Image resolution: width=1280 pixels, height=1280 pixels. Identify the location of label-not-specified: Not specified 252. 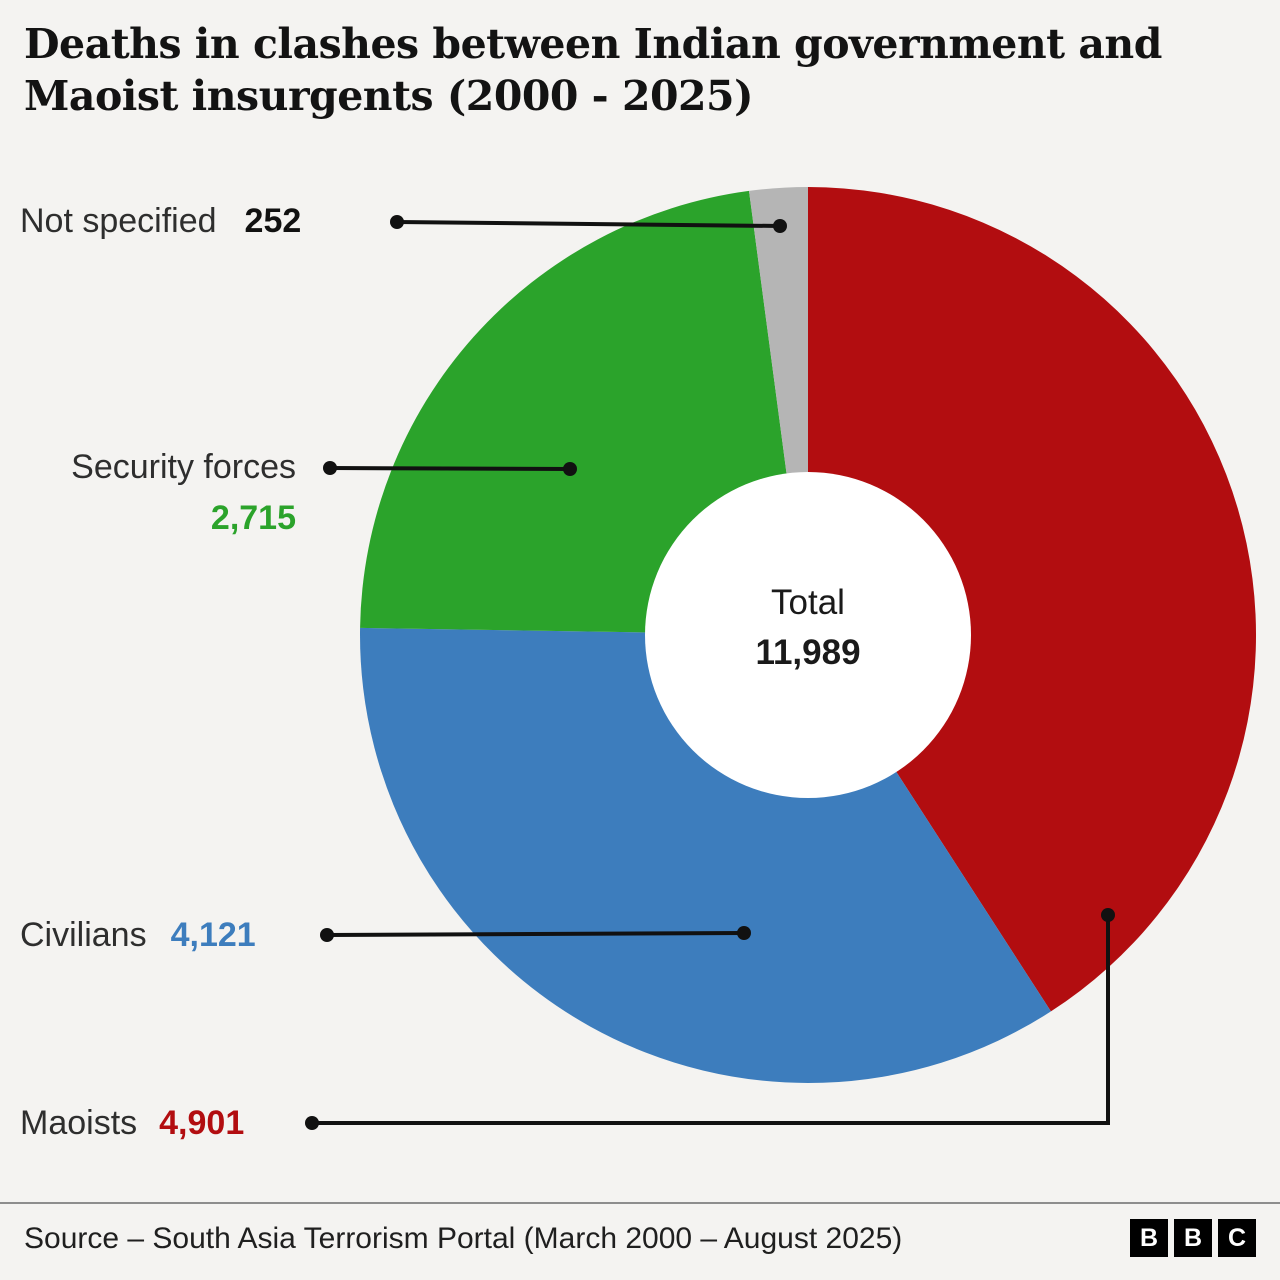
(160, 221).